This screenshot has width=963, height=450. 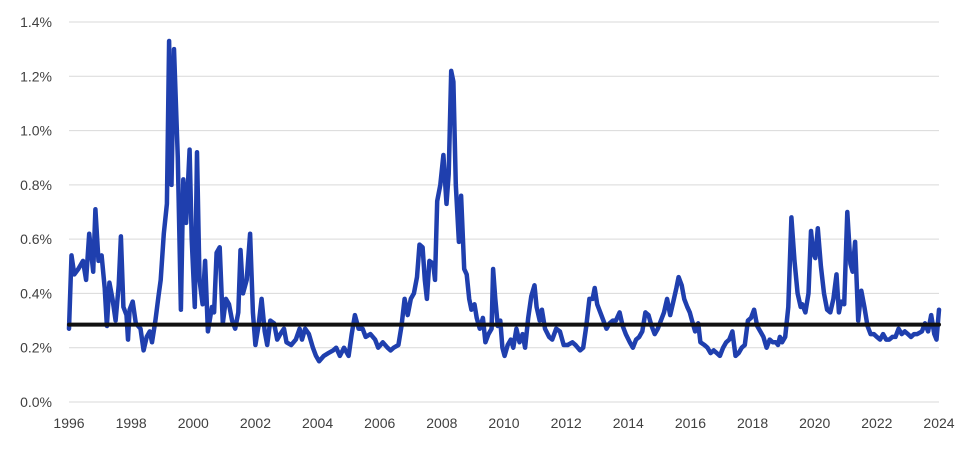 What do you see at coordinates (36, 131) in the screenshot?
I see `y-tick-label: 1.0%` at bounding box center [36, 131].